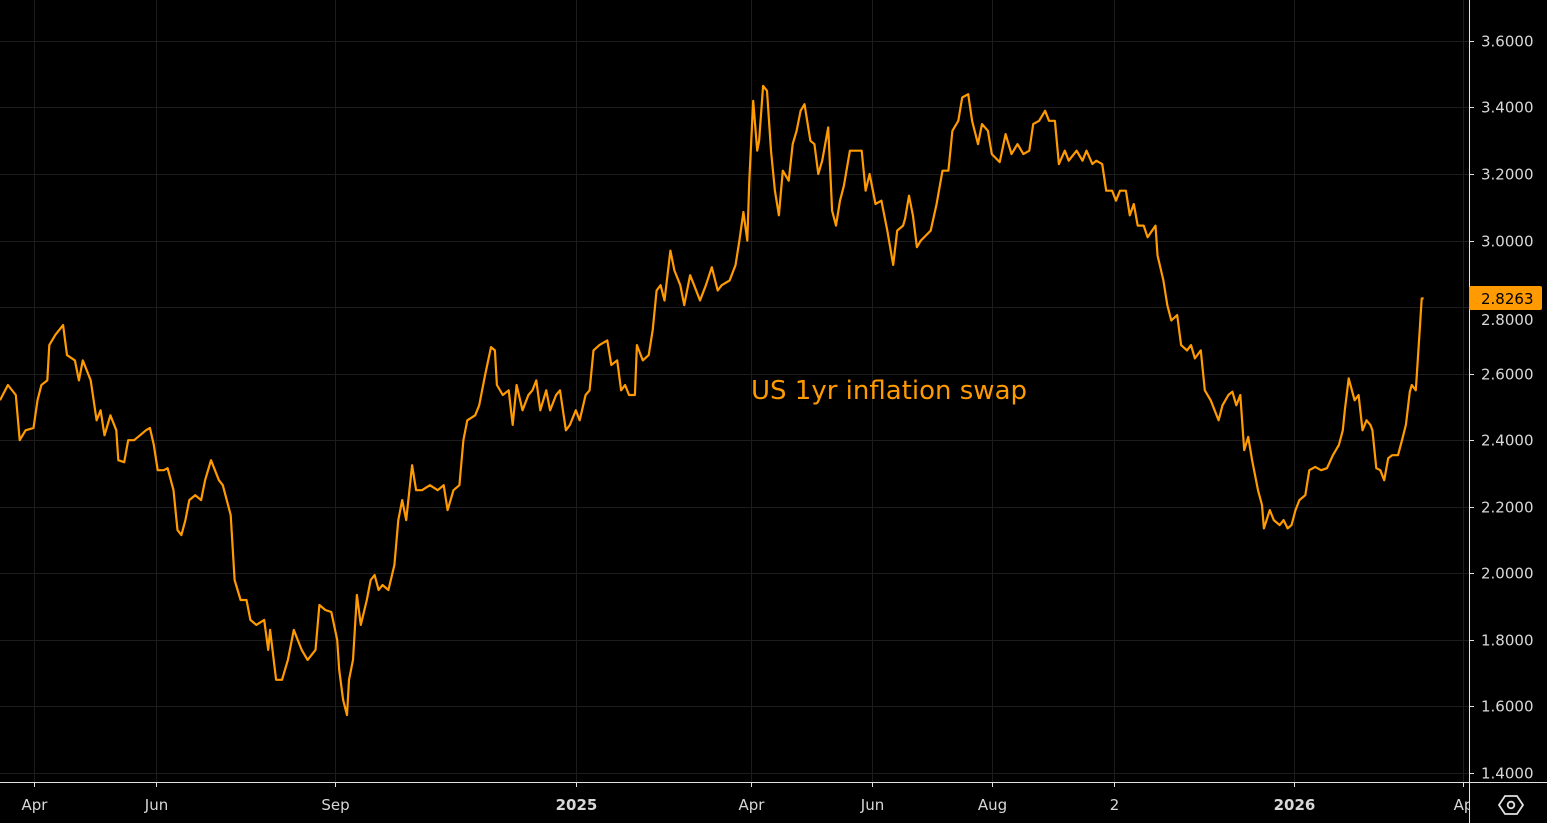 The image size is (1547, 823). What do you see at coordinates (992, 805) in the screenshot?
I see `x-tick-label: Aug` at bounding box center [992, 805].